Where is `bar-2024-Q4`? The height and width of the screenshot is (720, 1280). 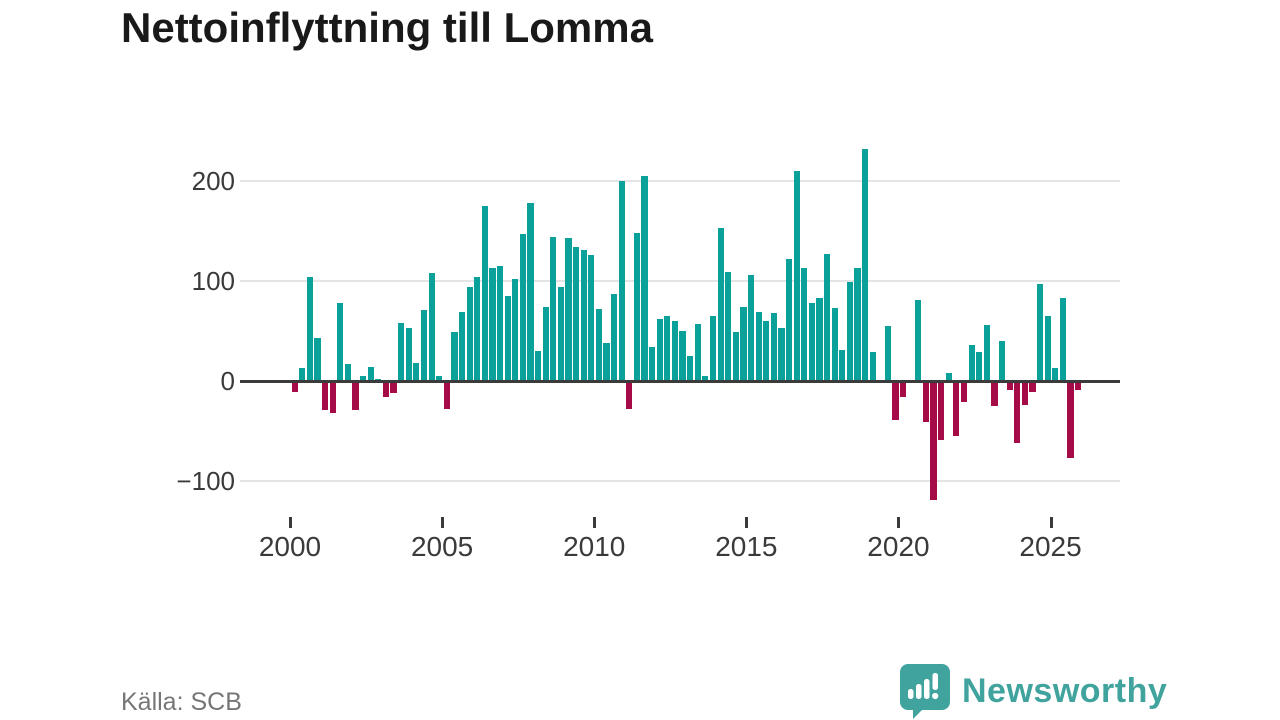 bar-2024-Q4 is located at coordinates (1047, 348).